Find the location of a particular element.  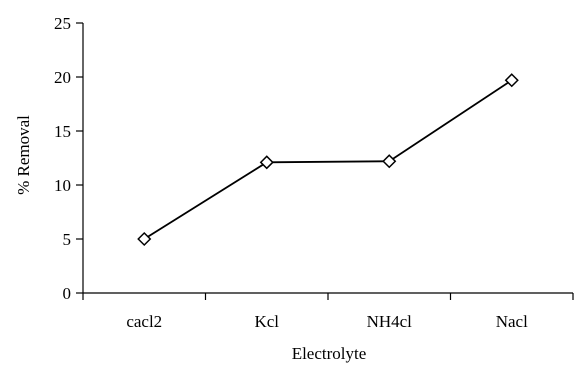

x-tick-label: cacl2 is located at coordinates (144, 321).